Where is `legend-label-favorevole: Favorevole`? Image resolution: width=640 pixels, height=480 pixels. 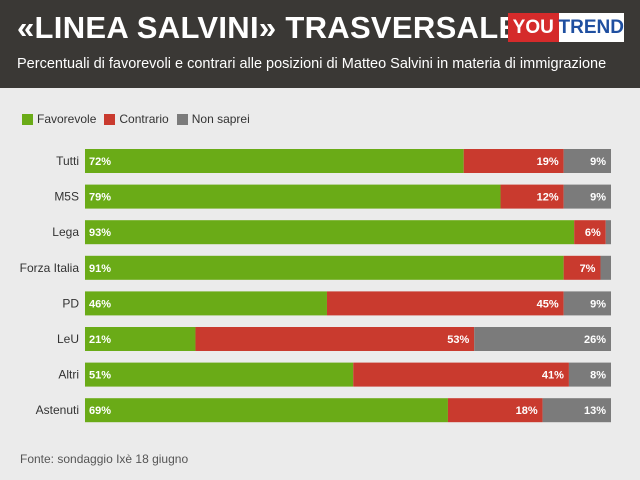 legend-label-favorevole: Favorevole is located at coordinates (67, 119).